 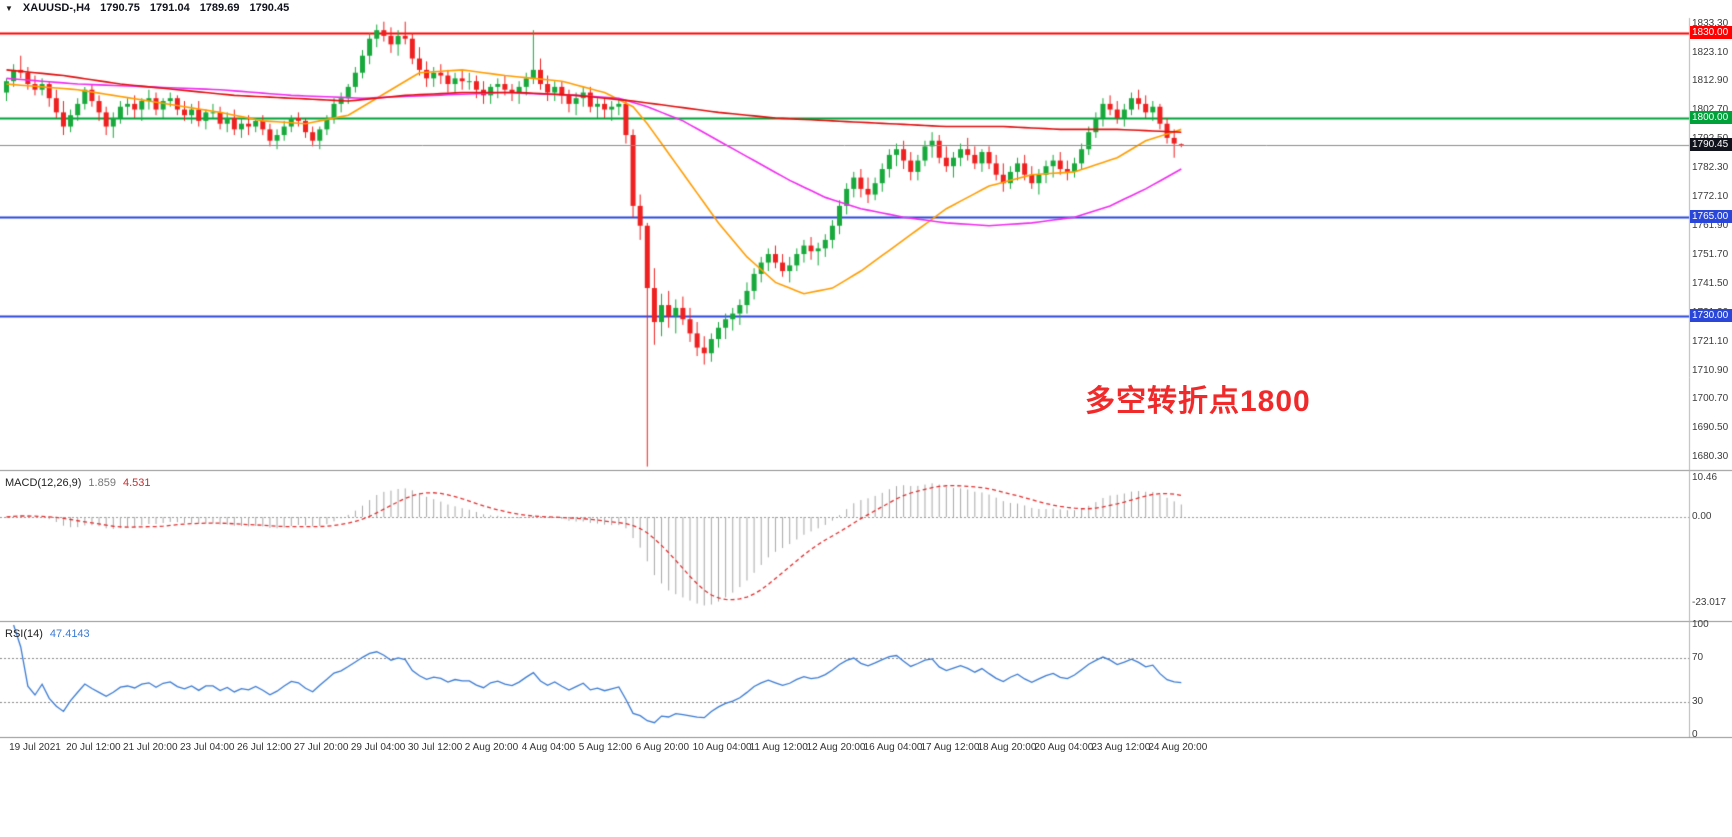 I want to click on price-axis-label: 1812.90, so click(x=1710, y=81).